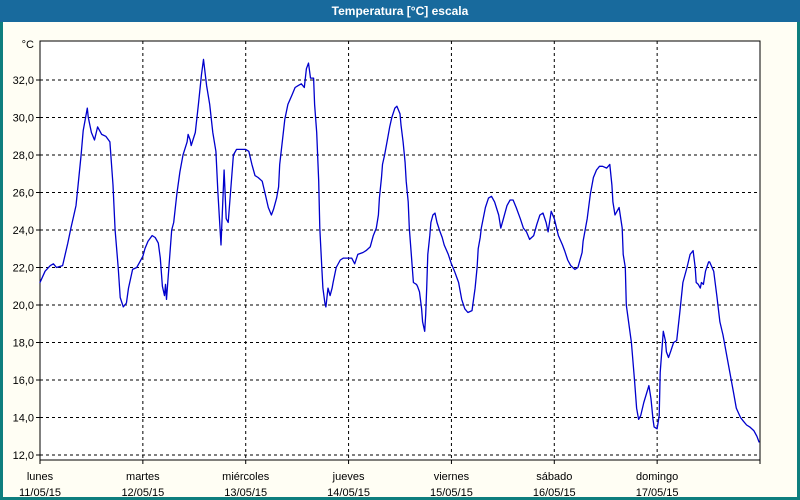 This screenshot has height=500, width=800. What do you see at coordinates (657, 477) in the screenshot?
I see `x-day-name-label: domingo` at bounding box center [657, 477].